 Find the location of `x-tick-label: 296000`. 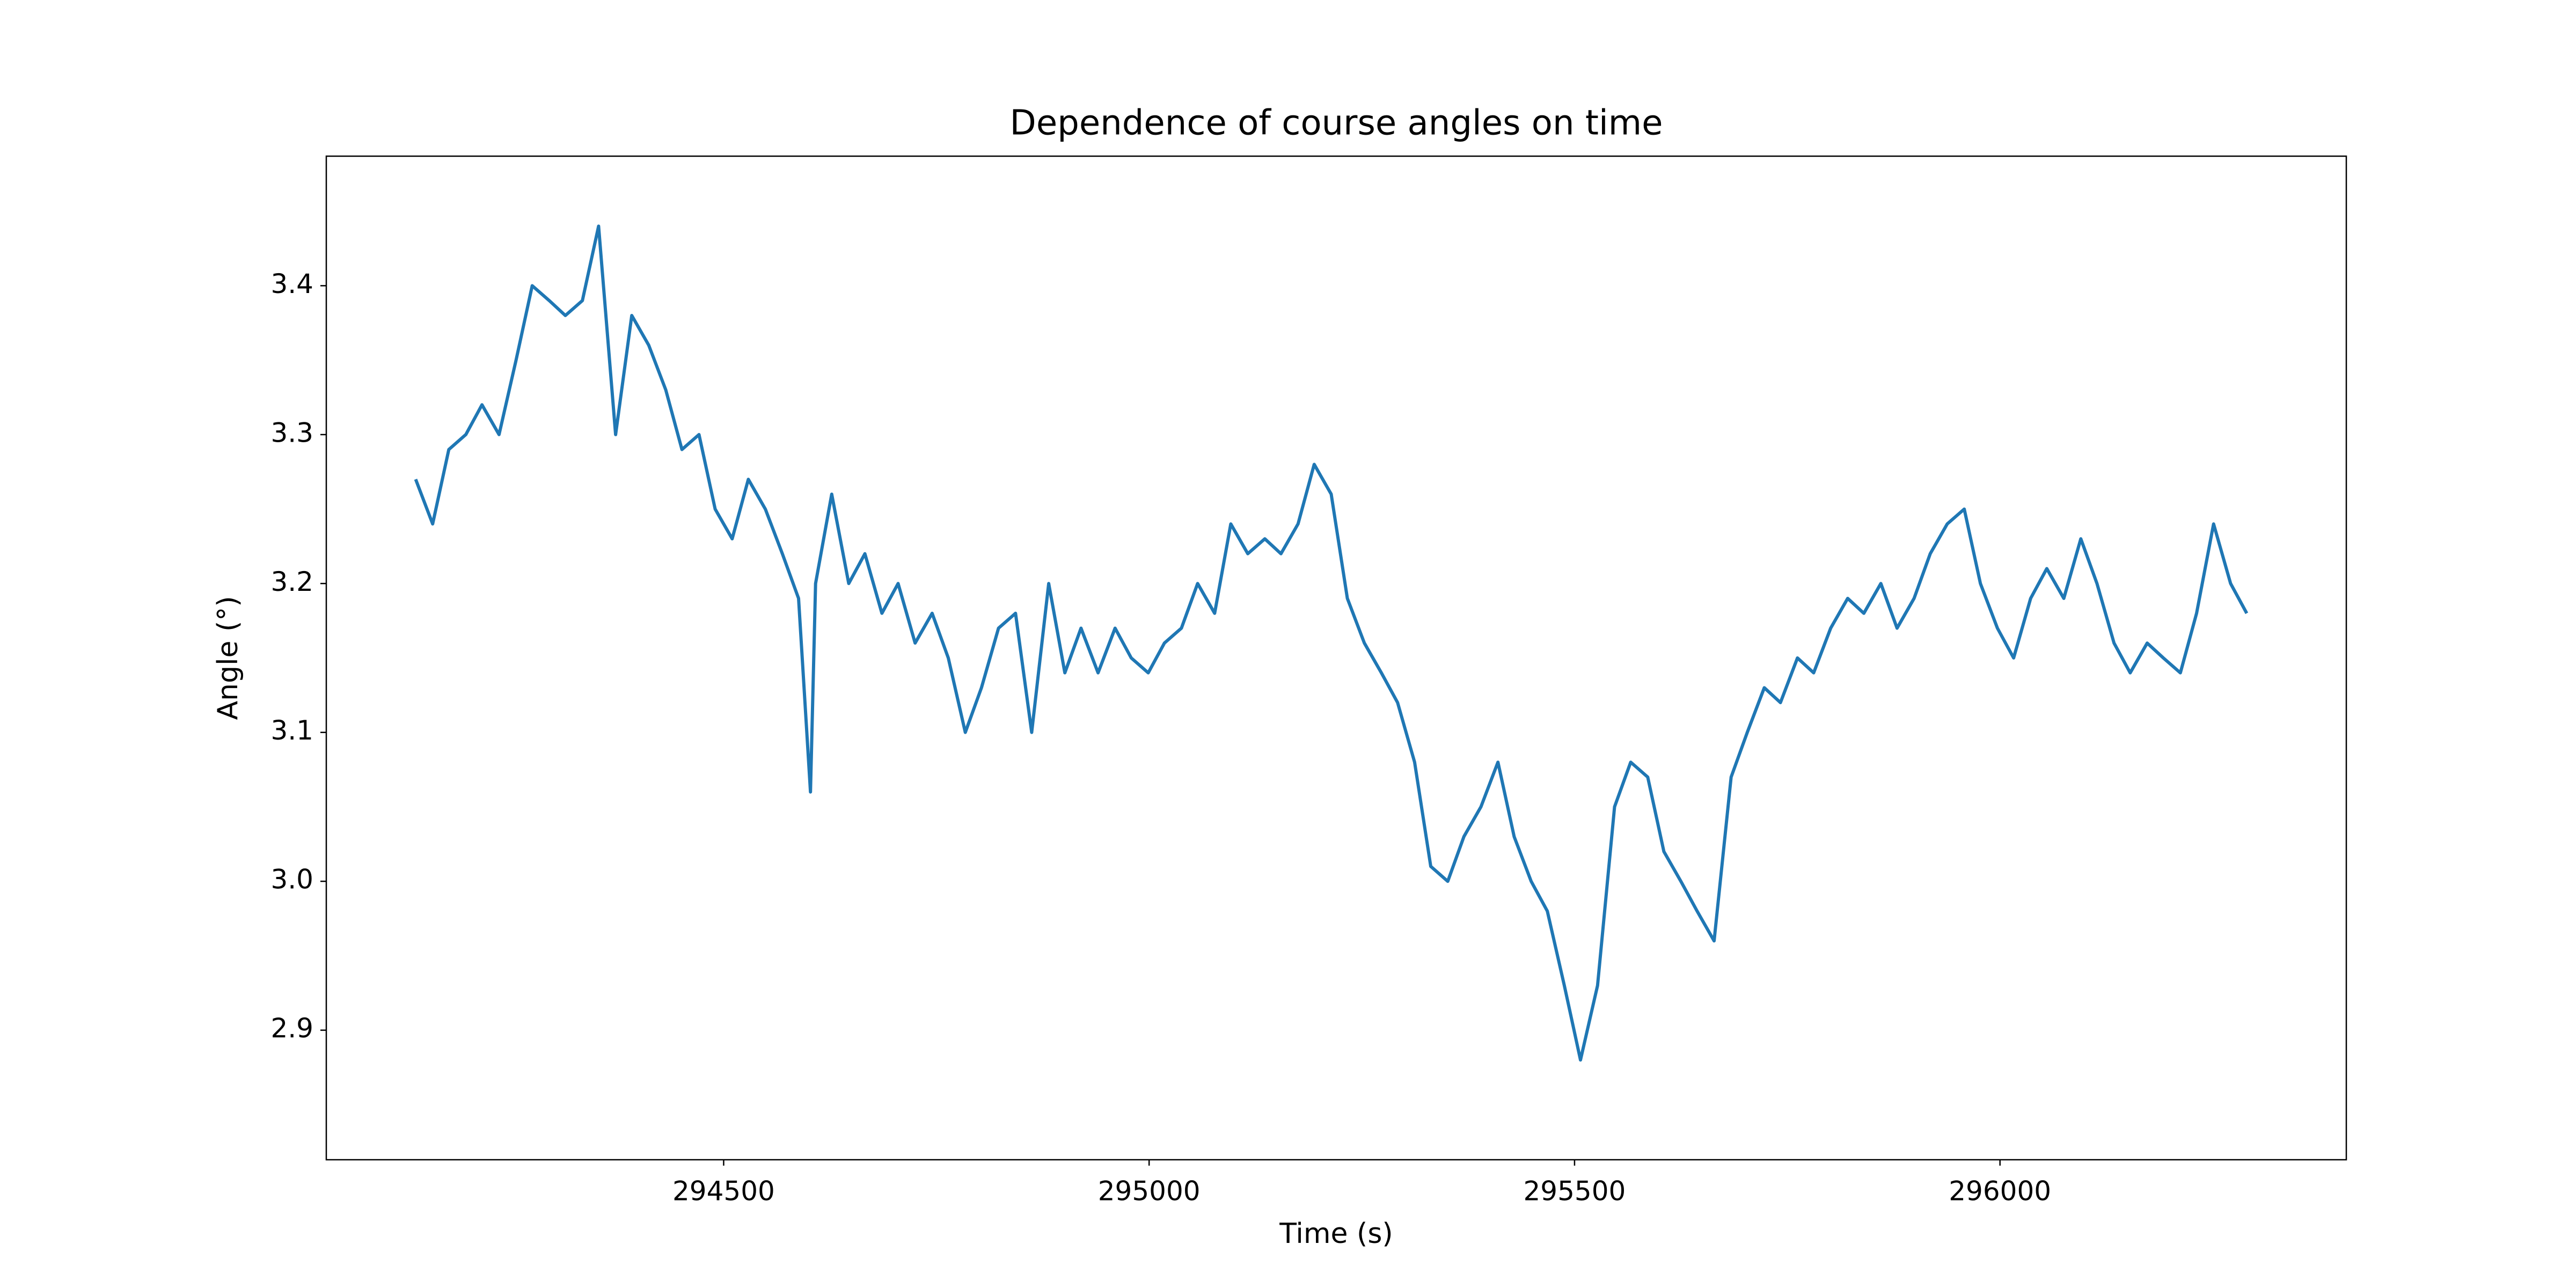

x-tick-label: 296000 is located at coordinates (2000, 1191).